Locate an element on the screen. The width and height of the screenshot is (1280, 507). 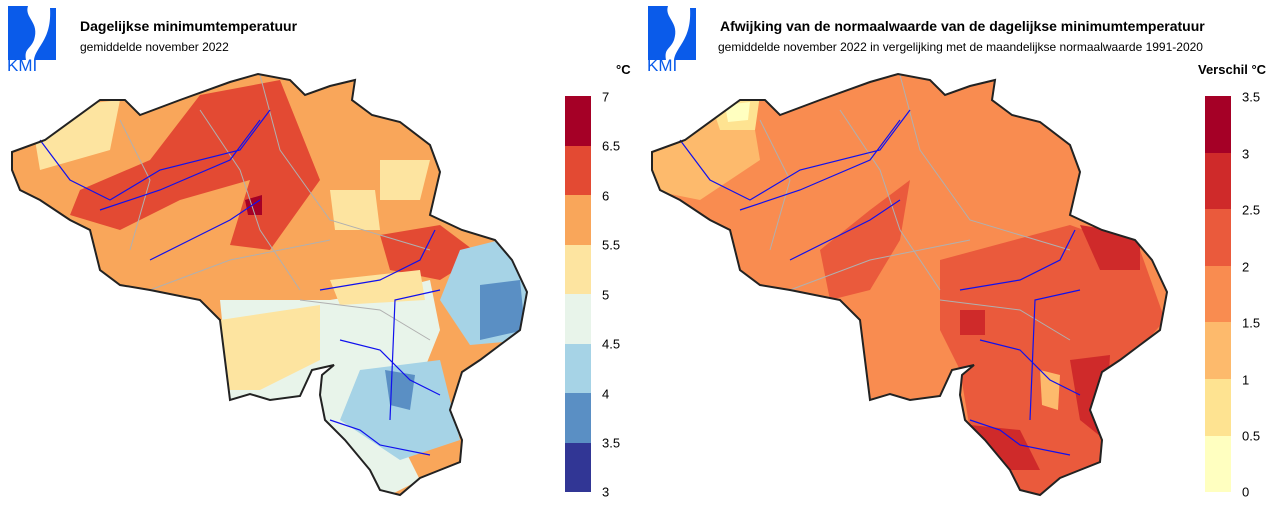
legend-title: Verschil °C is located at coordinates (1232, 69).